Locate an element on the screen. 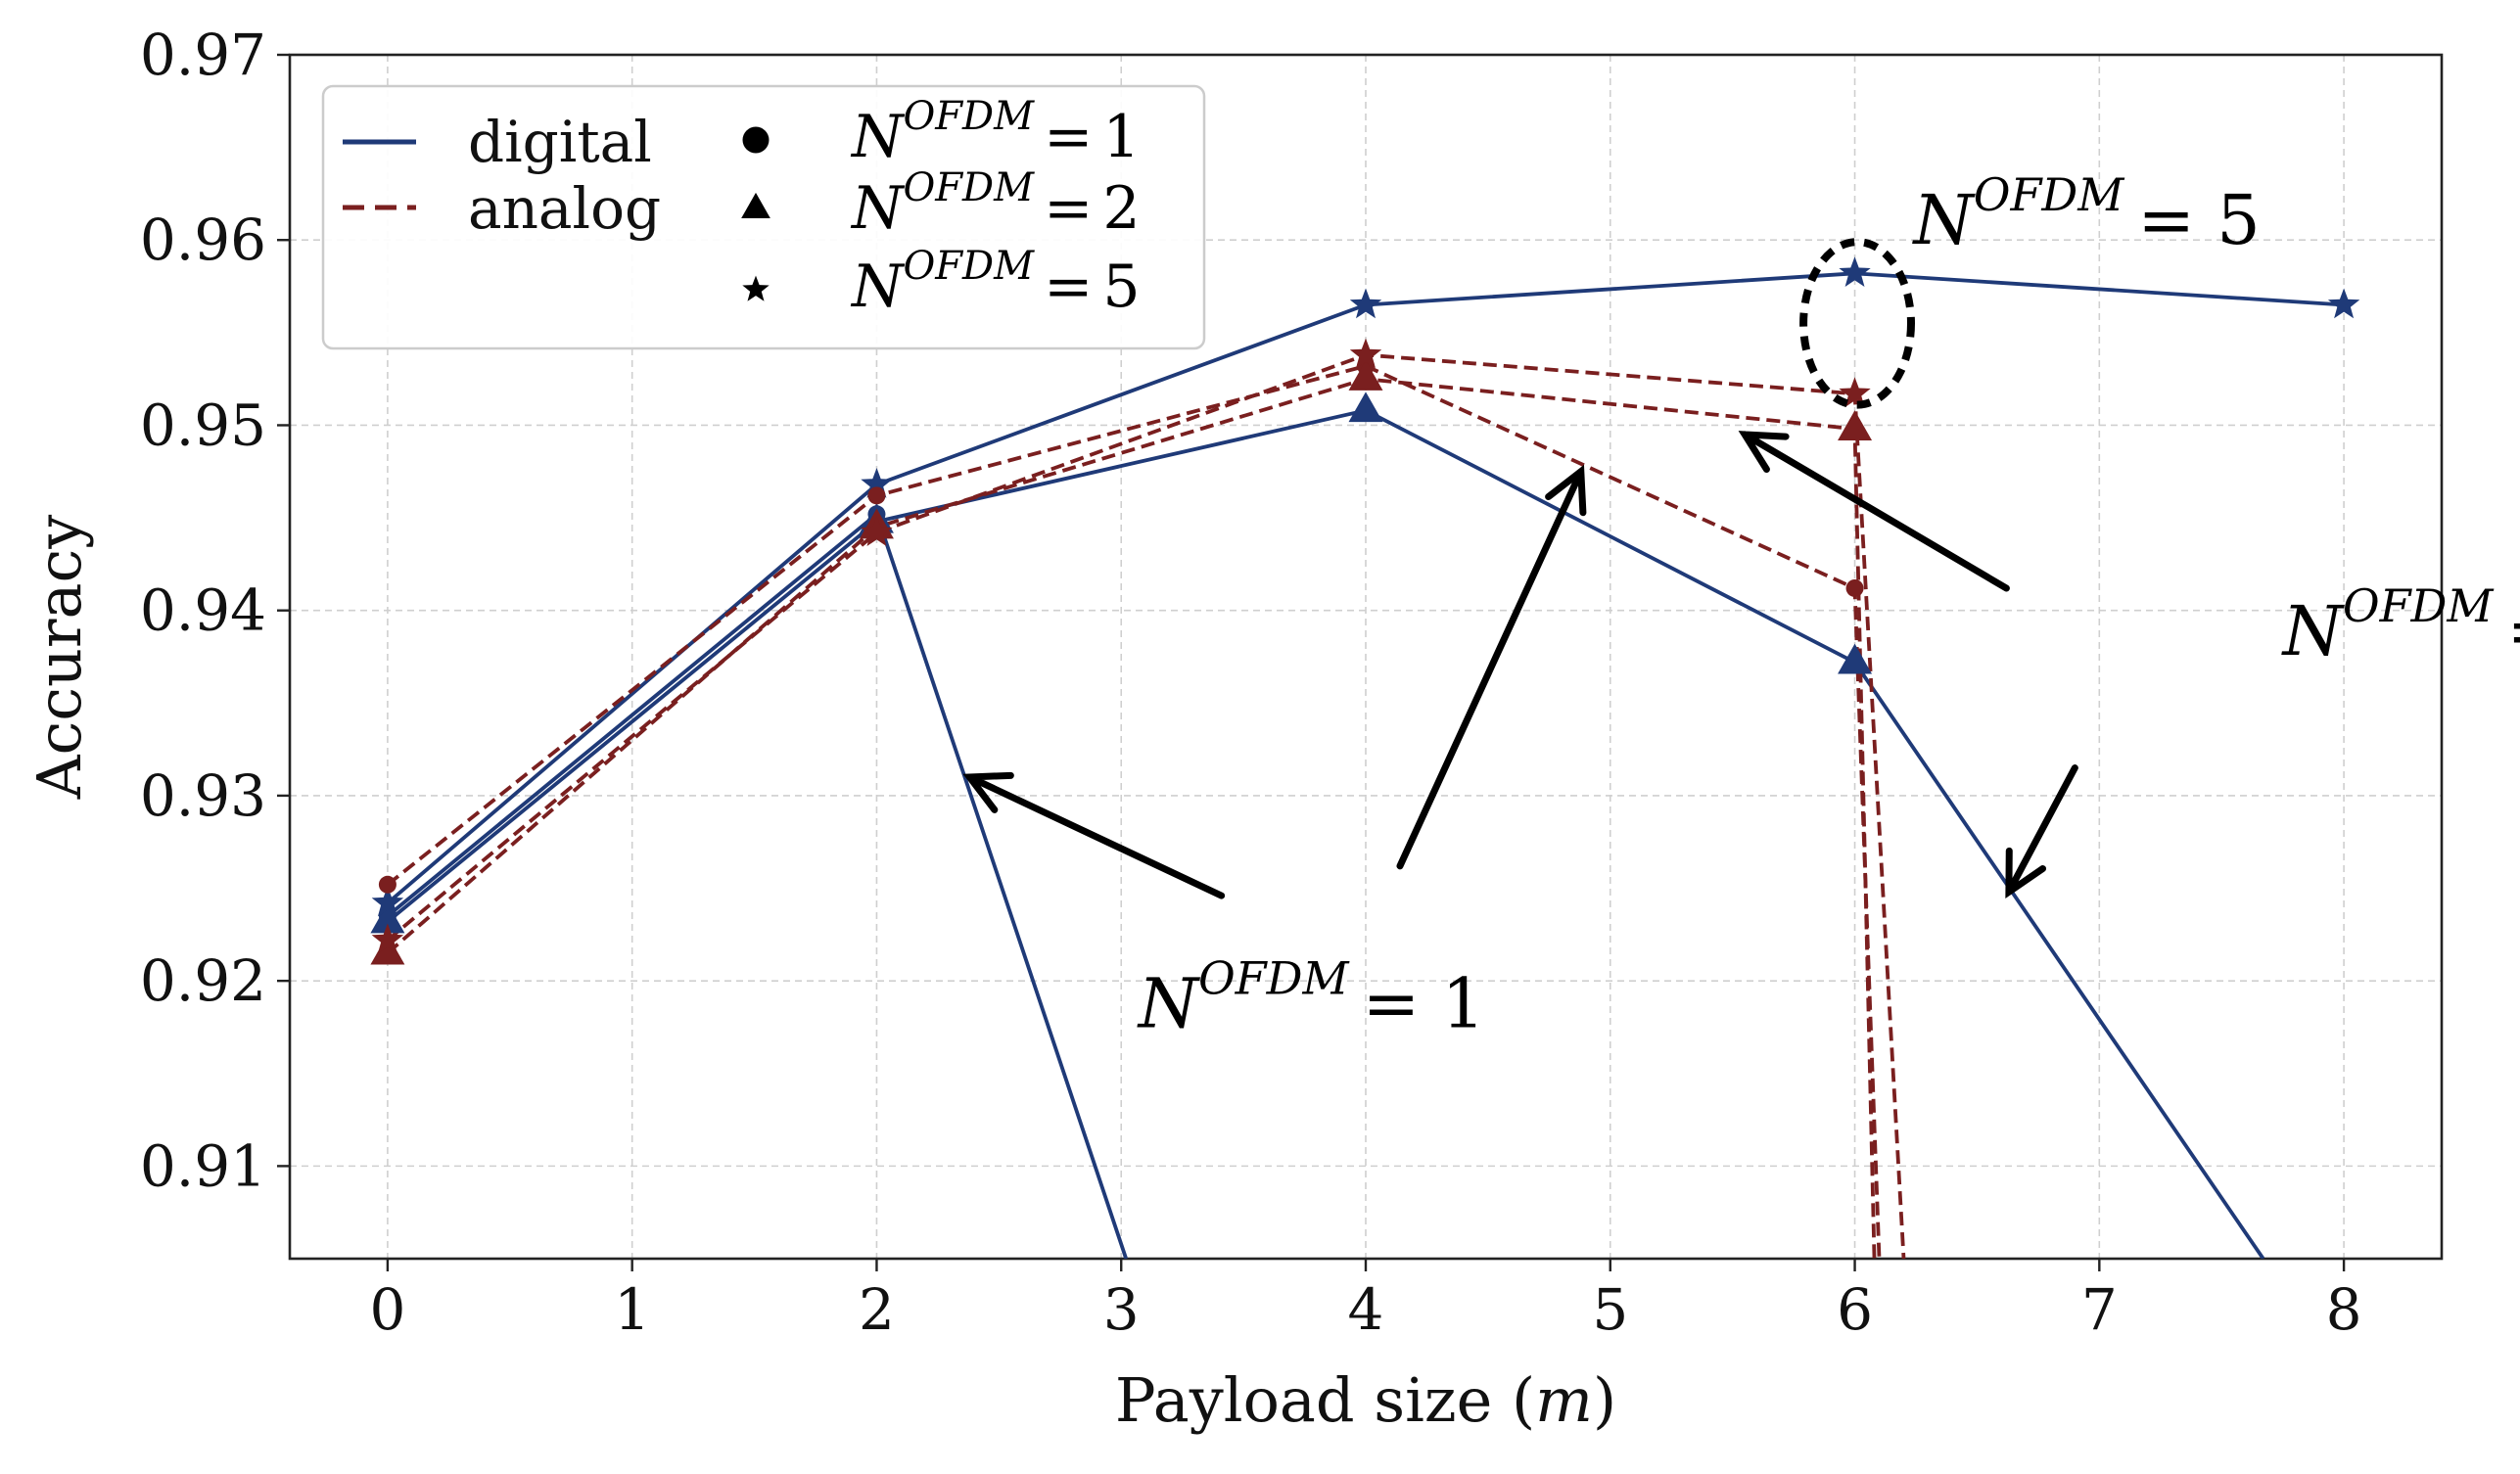  legend-n5-label: NOFDM = 5 is located at coordinates (995, 282).